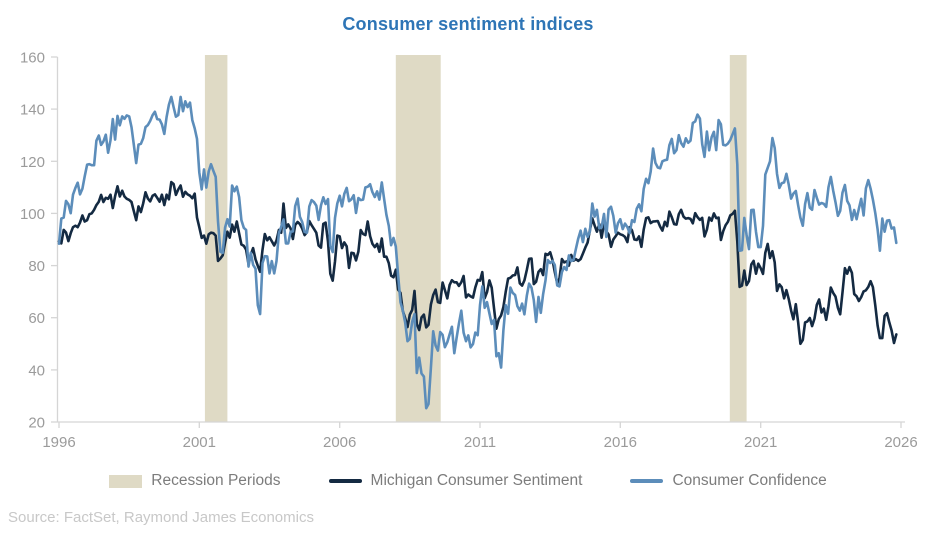 The image size is (936, 545). What do you see at coordinates (32, 214) in the screenshot?
I see `y-tick-label: 100` at bounding box center [32, 214].